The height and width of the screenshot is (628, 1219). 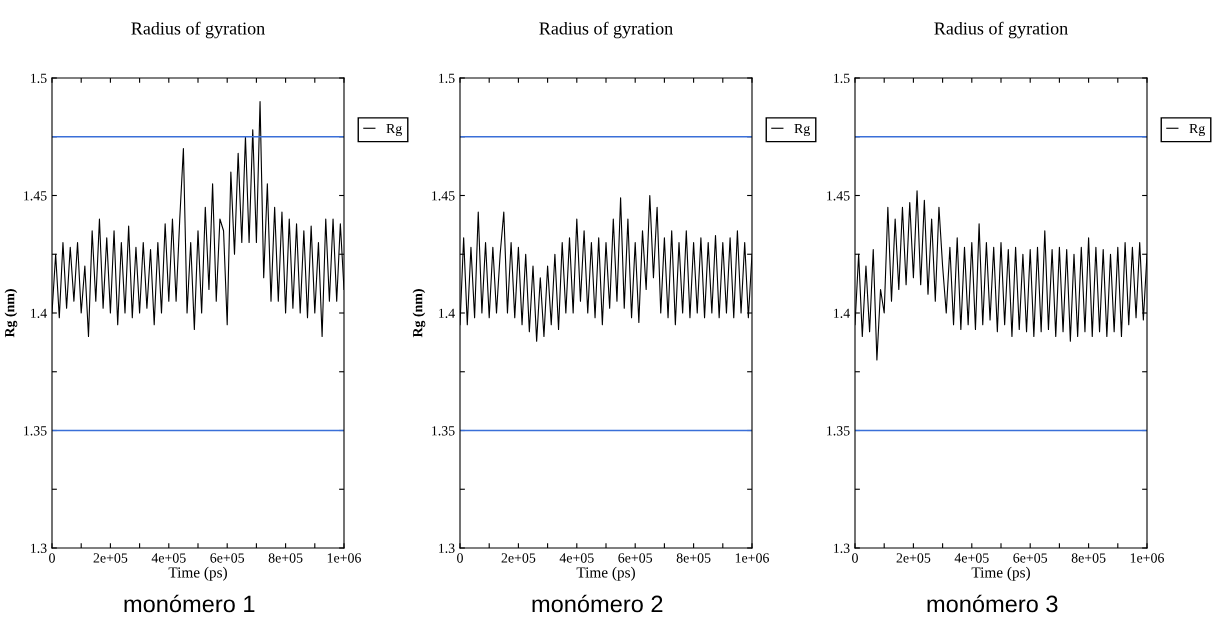 I want to click on text: monómero 2, so click(x=597, y=603).